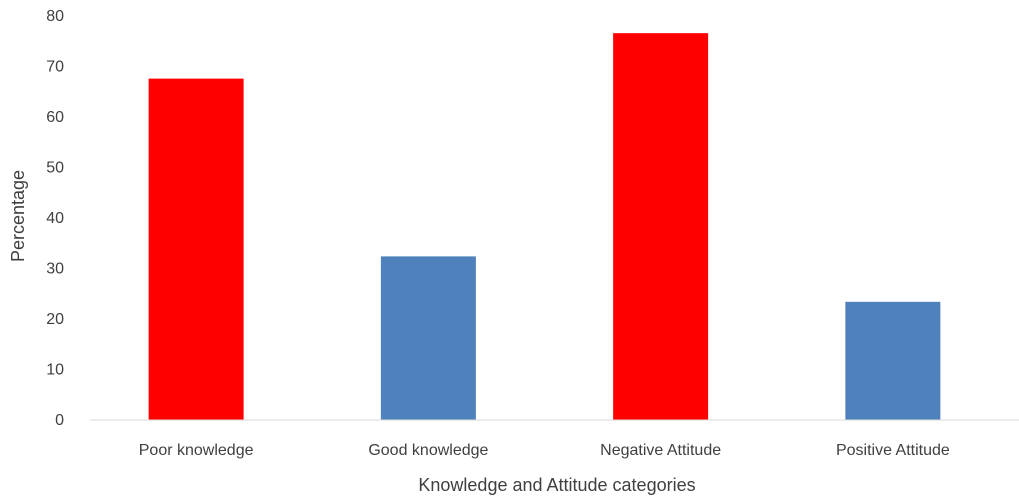 This screenshot has height=500, width=1019. Describe the element at coordinates (660, 450) in the screenshot. I see `x-tick-label: Negative Attitude` at that location.